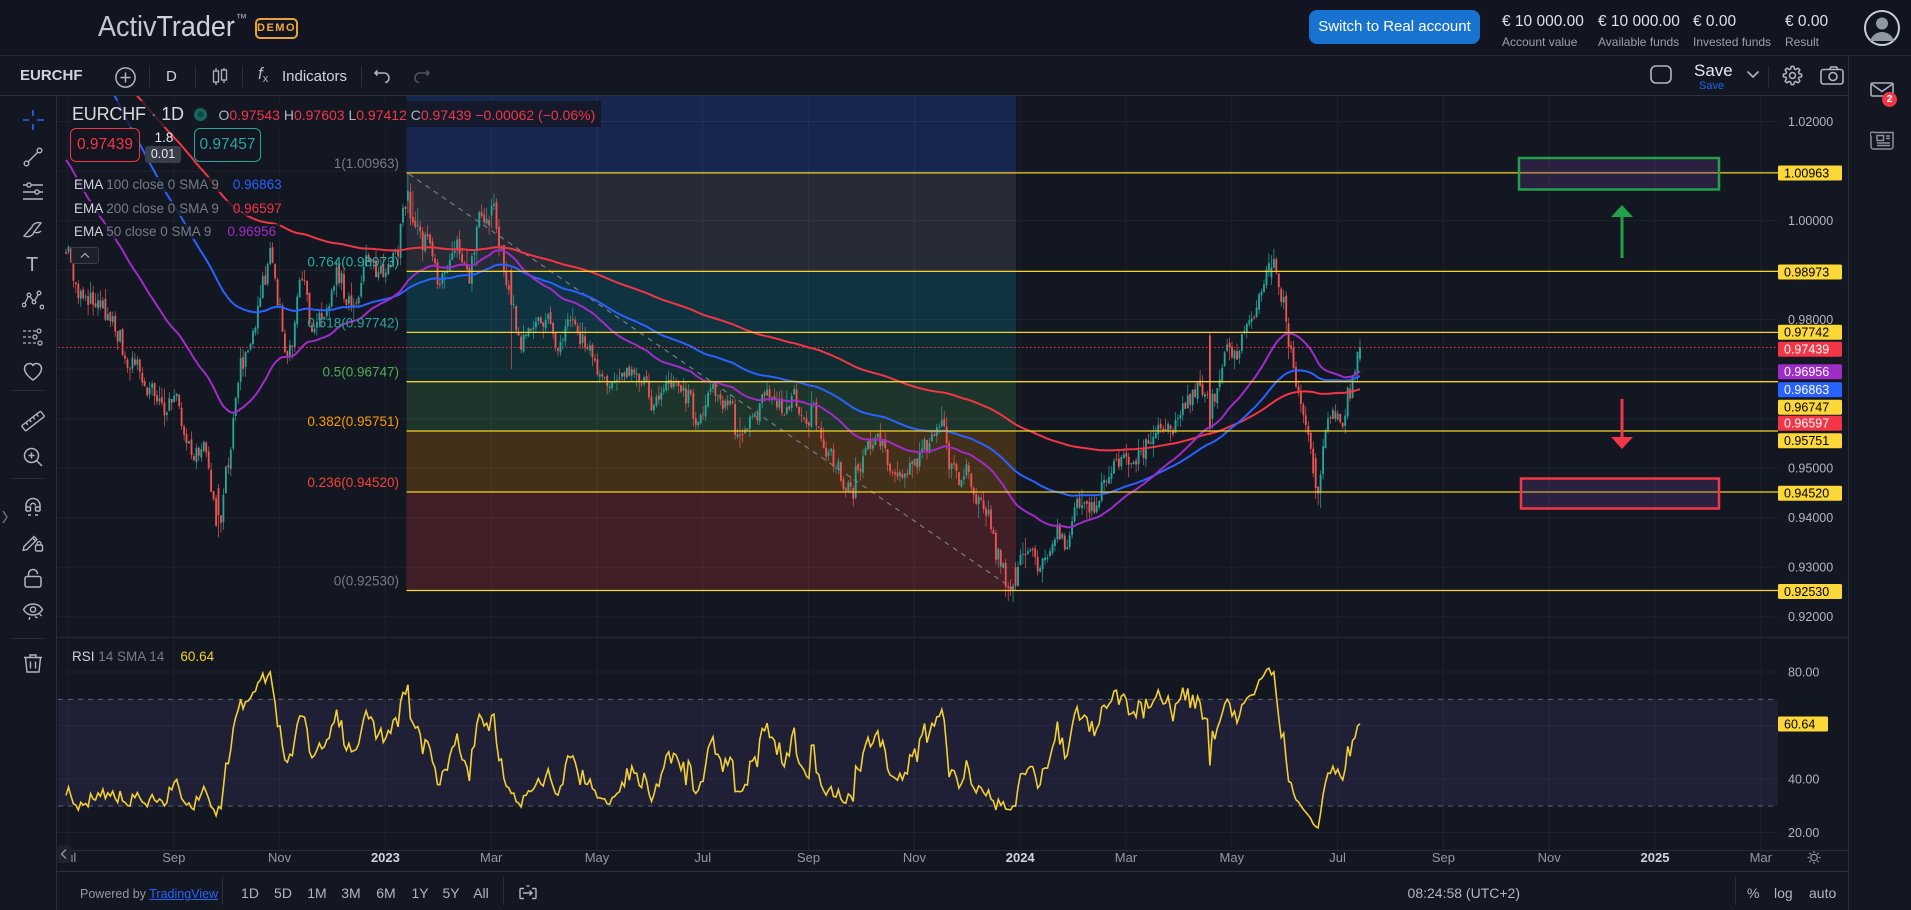  I want to click on svg-text: 0.96863, so click(1806, 390).